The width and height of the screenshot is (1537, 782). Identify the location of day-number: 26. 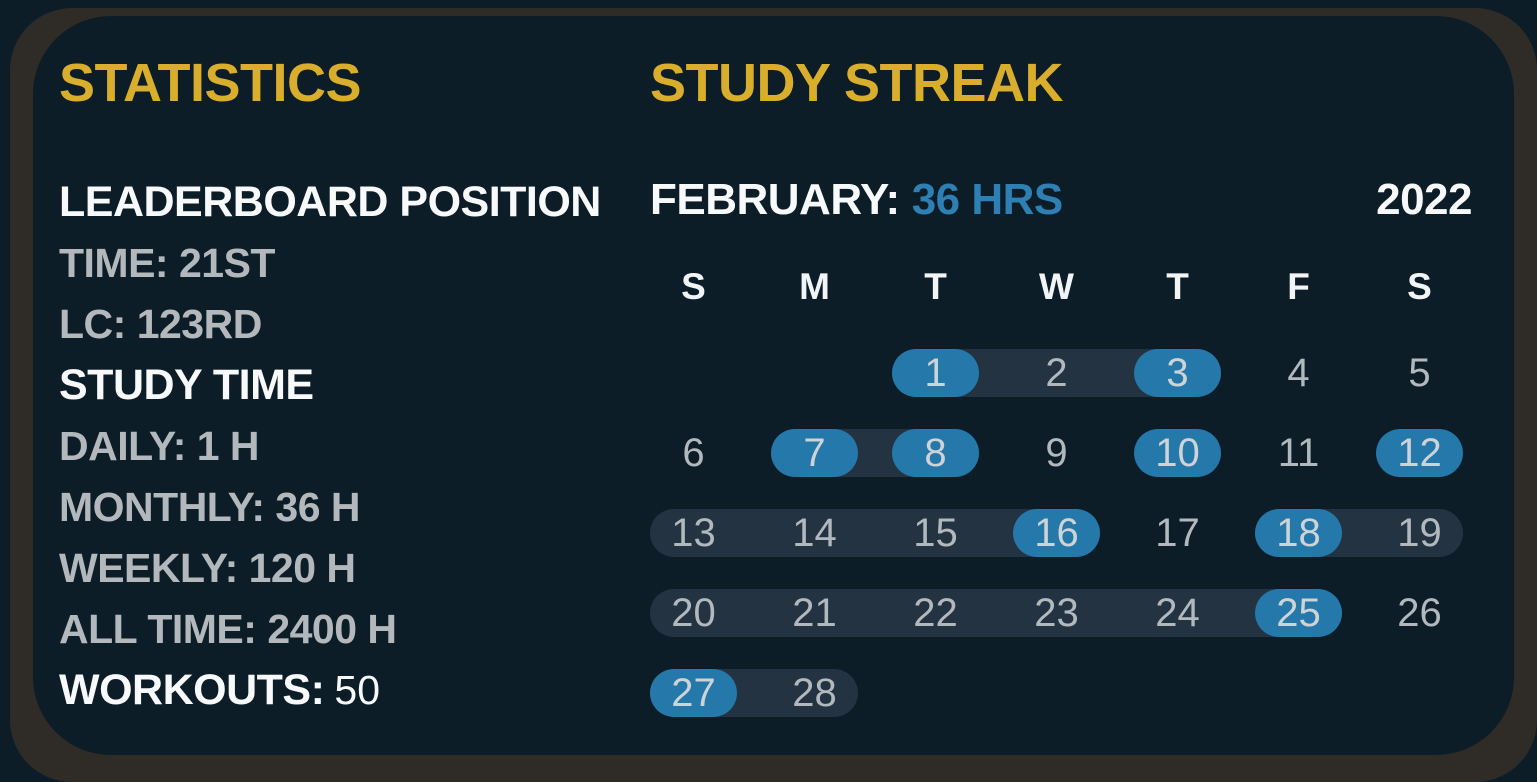
(1419, 612).